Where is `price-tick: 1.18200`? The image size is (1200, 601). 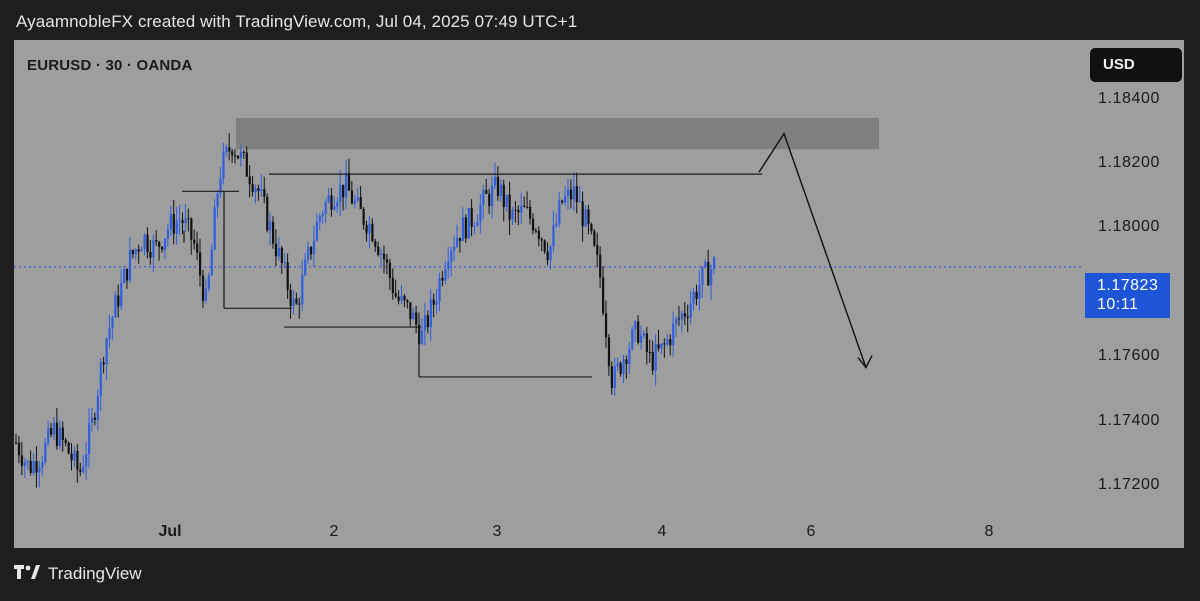
price-tick: 1.18200 is located at coordinates (1129, 162).